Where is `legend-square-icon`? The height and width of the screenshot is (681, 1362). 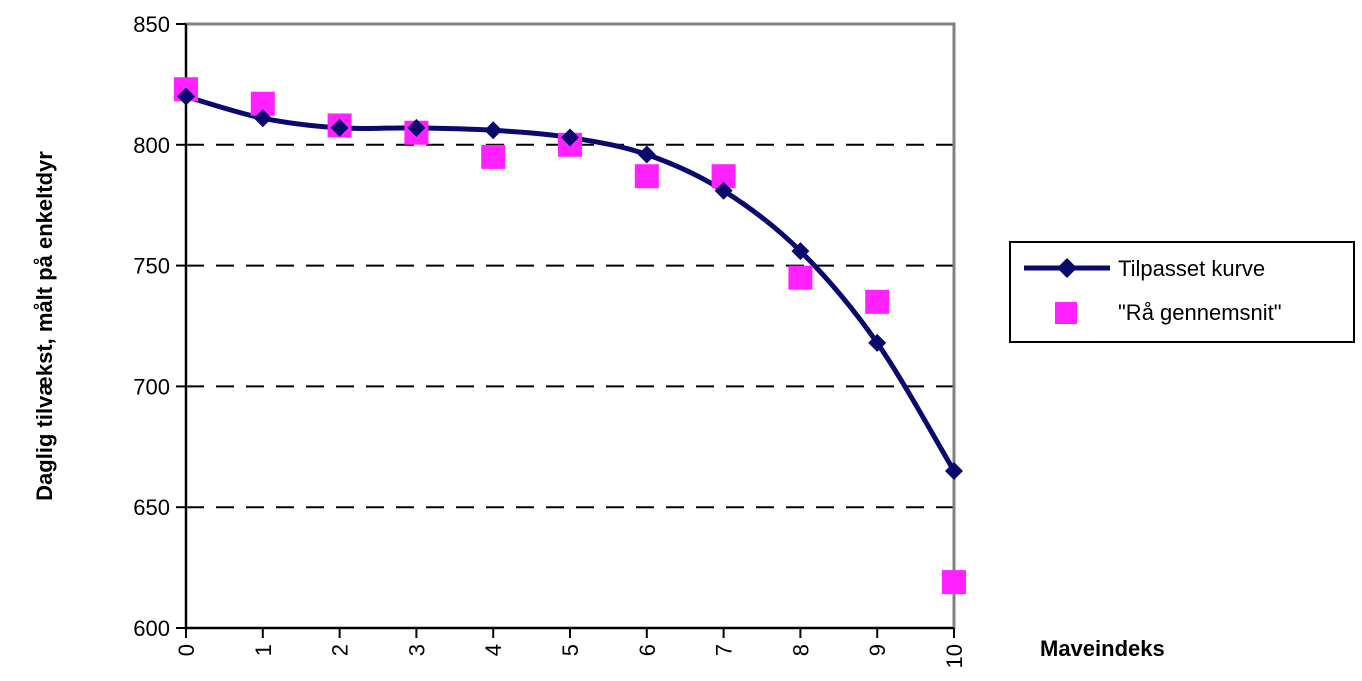 legend-square-icon is located at coordinates (1066, 313).